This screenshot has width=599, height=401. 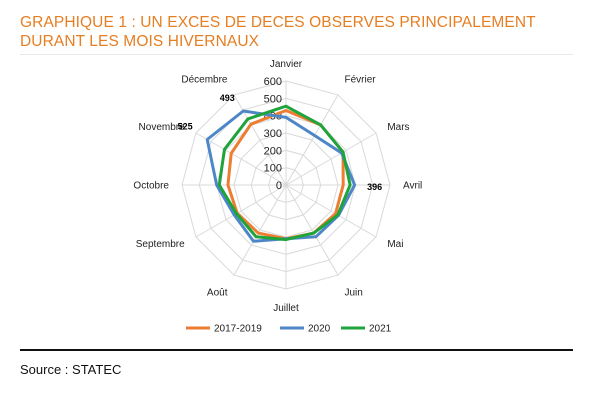 I want to click on legend-label-2020: 2020, so click(x=319, y=329).